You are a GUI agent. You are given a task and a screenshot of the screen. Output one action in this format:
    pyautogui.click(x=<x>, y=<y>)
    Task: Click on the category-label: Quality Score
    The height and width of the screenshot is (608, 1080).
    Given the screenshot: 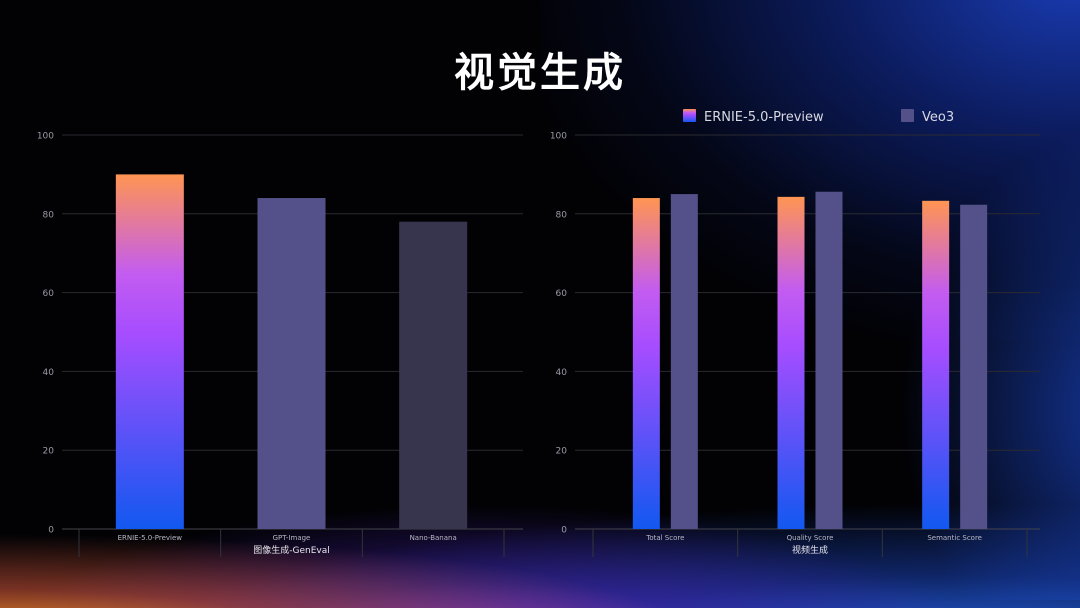 What is the action you would take?
    pyautogui.click(x=810, y=538)
    